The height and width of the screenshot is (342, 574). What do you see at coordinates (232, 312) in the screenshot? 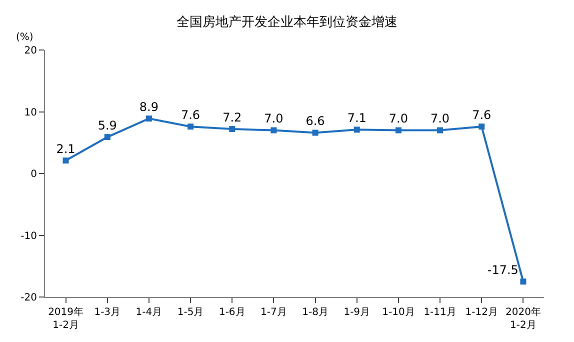
I see `x-tick-label: 1-6月` at bounding box center [232, 312].